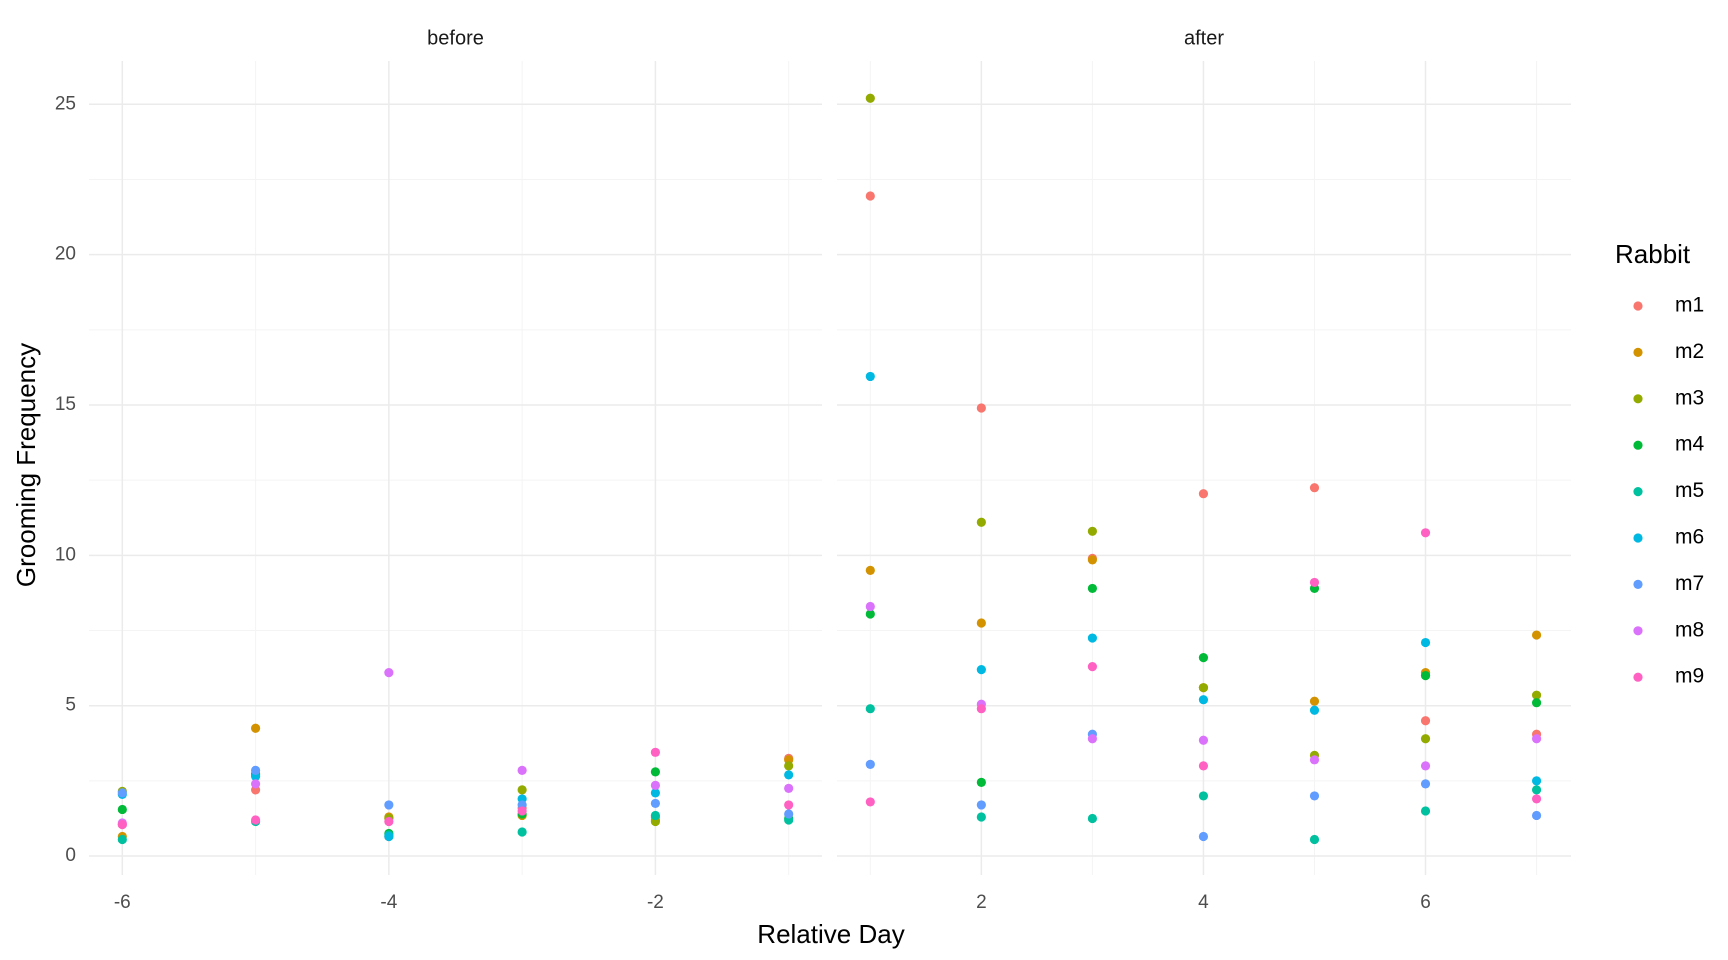  Describe the element at coordinates (1203, 902) in the screenshot. I see `x-tick-label: 4` at that location.